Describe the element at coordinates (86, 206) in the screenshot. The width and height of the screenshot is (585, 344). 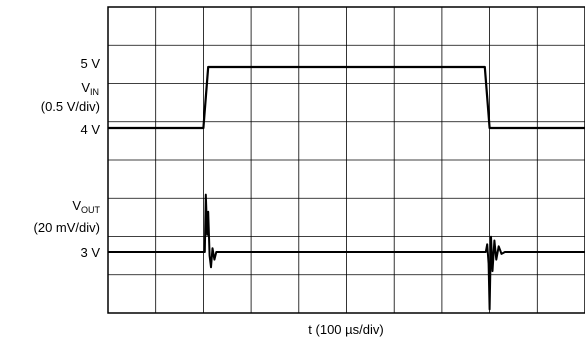
I see `vout-channel-label: VOUT` at that location.